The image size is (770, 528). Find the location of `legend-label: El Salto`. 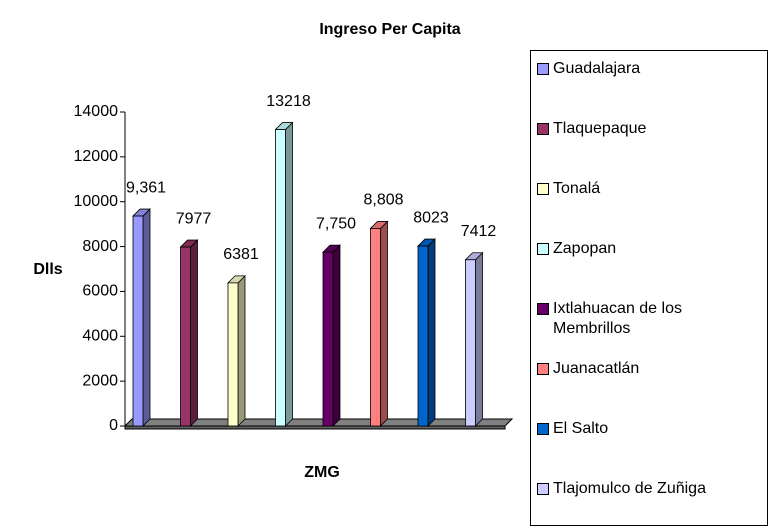

legend-label: El Salto is located at coordinates (581, 428).